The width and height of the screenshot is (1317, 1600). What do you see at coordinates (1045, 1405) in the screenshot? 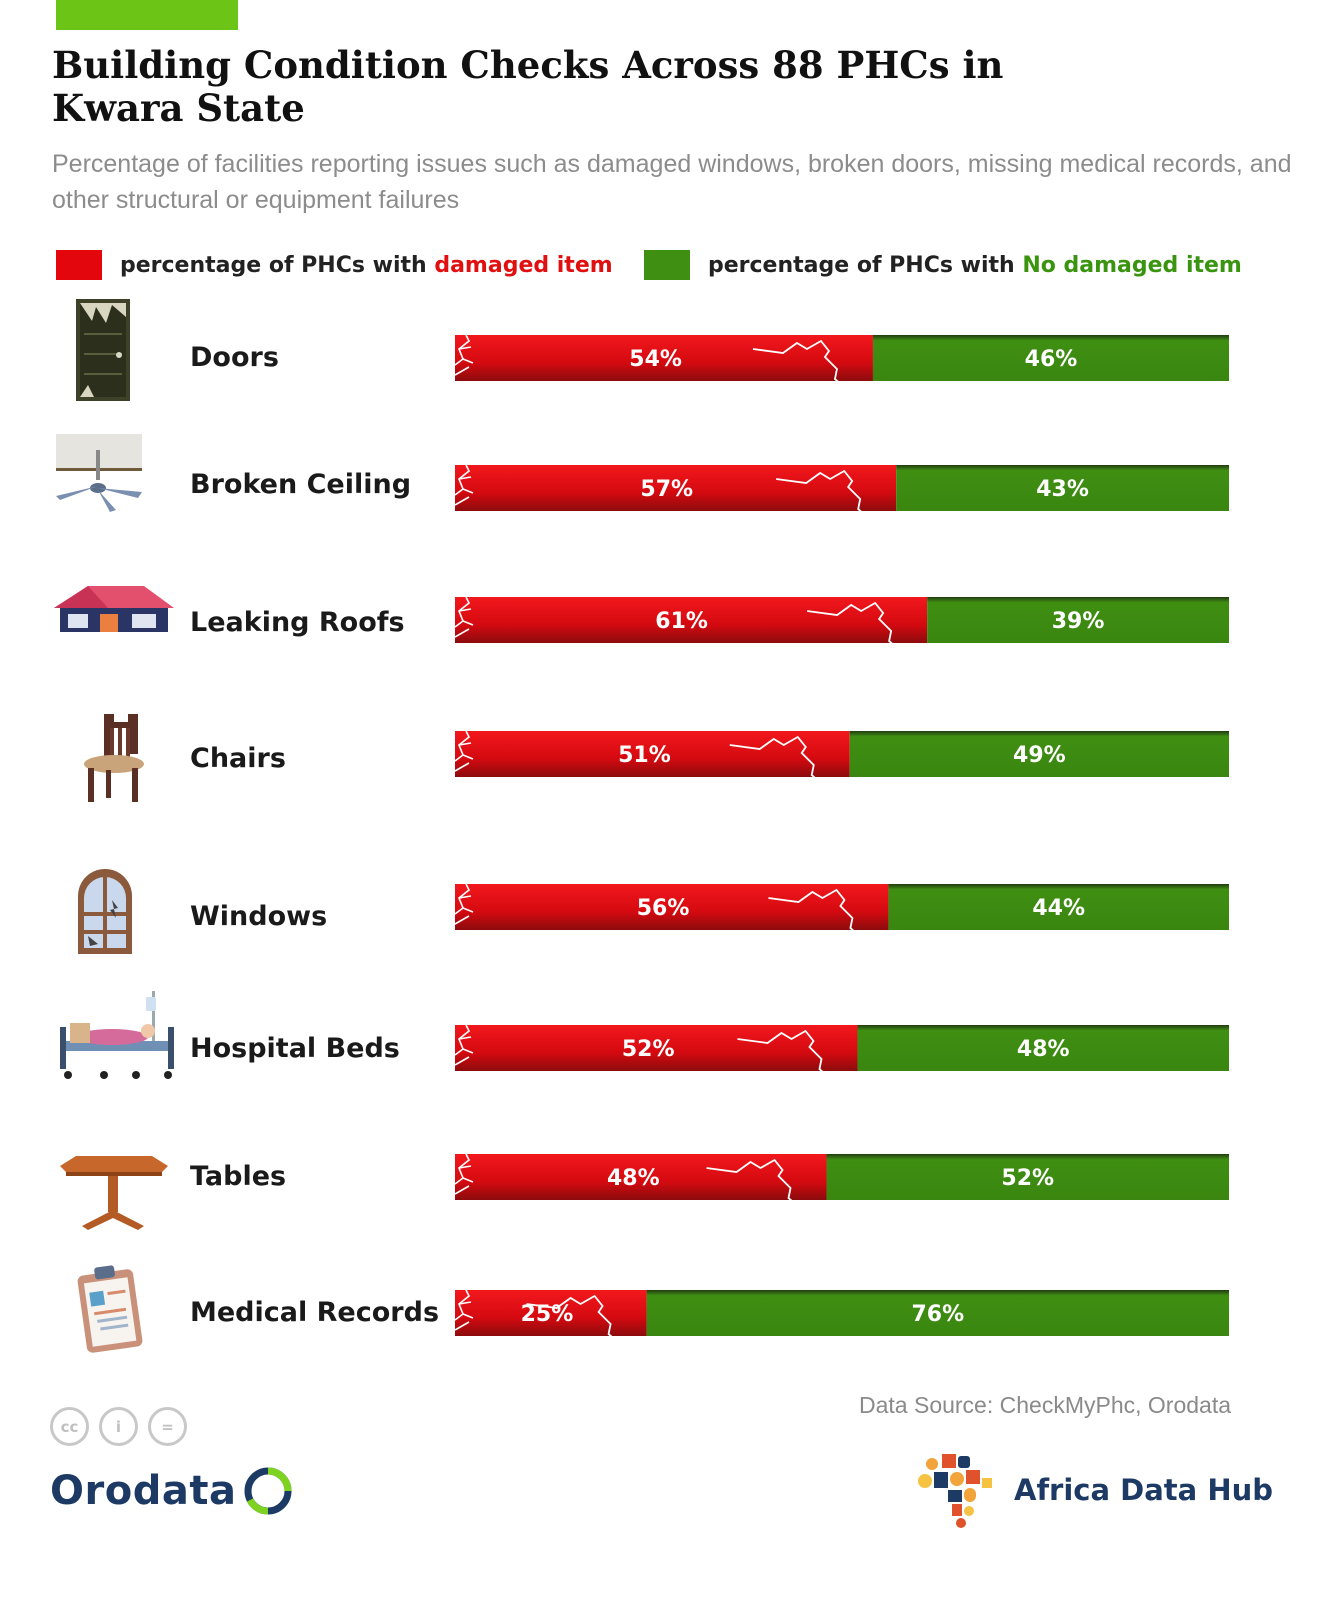
I see `data-source: Data Source: CheckMyPhc, Orodata` at bounding box center [1045, 1405].